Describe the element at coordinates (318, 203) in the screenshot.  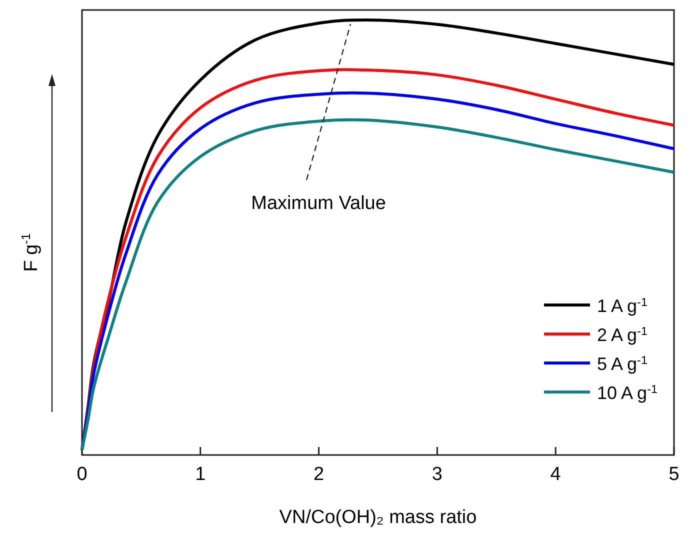
I see `annotation: Maximum Value` at that location.